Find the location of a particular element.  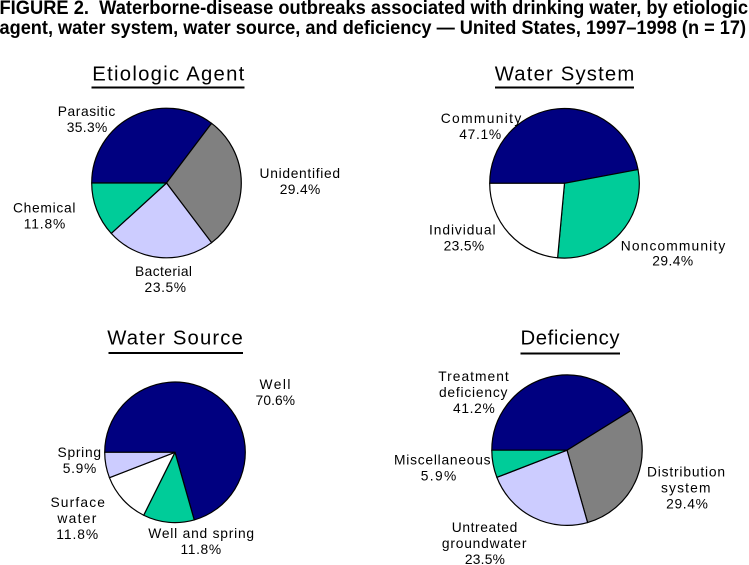

svg-text: Well is located at coordinates (275, 384).